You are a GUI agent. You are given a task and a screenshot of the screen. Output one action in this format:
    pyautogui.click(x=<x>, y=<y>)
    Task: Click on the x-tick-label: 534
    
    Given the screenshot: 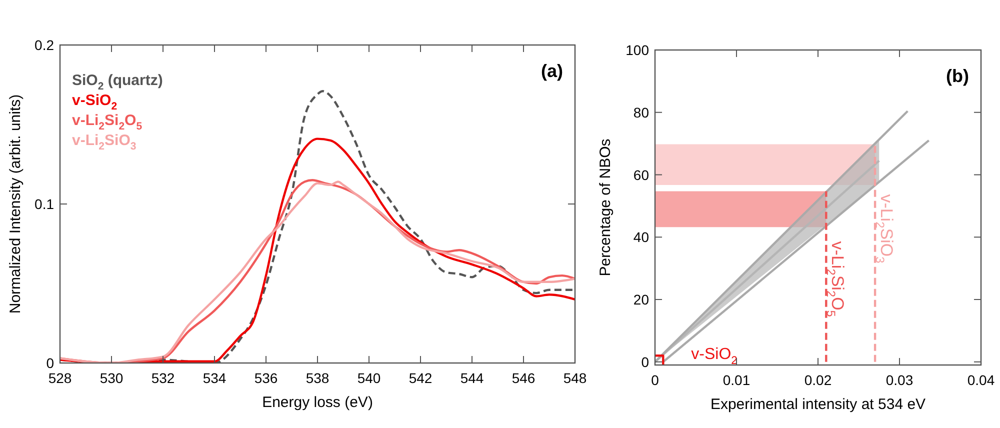 What is the action you would take?
    pyautogui.click(x=214, y=378)
    